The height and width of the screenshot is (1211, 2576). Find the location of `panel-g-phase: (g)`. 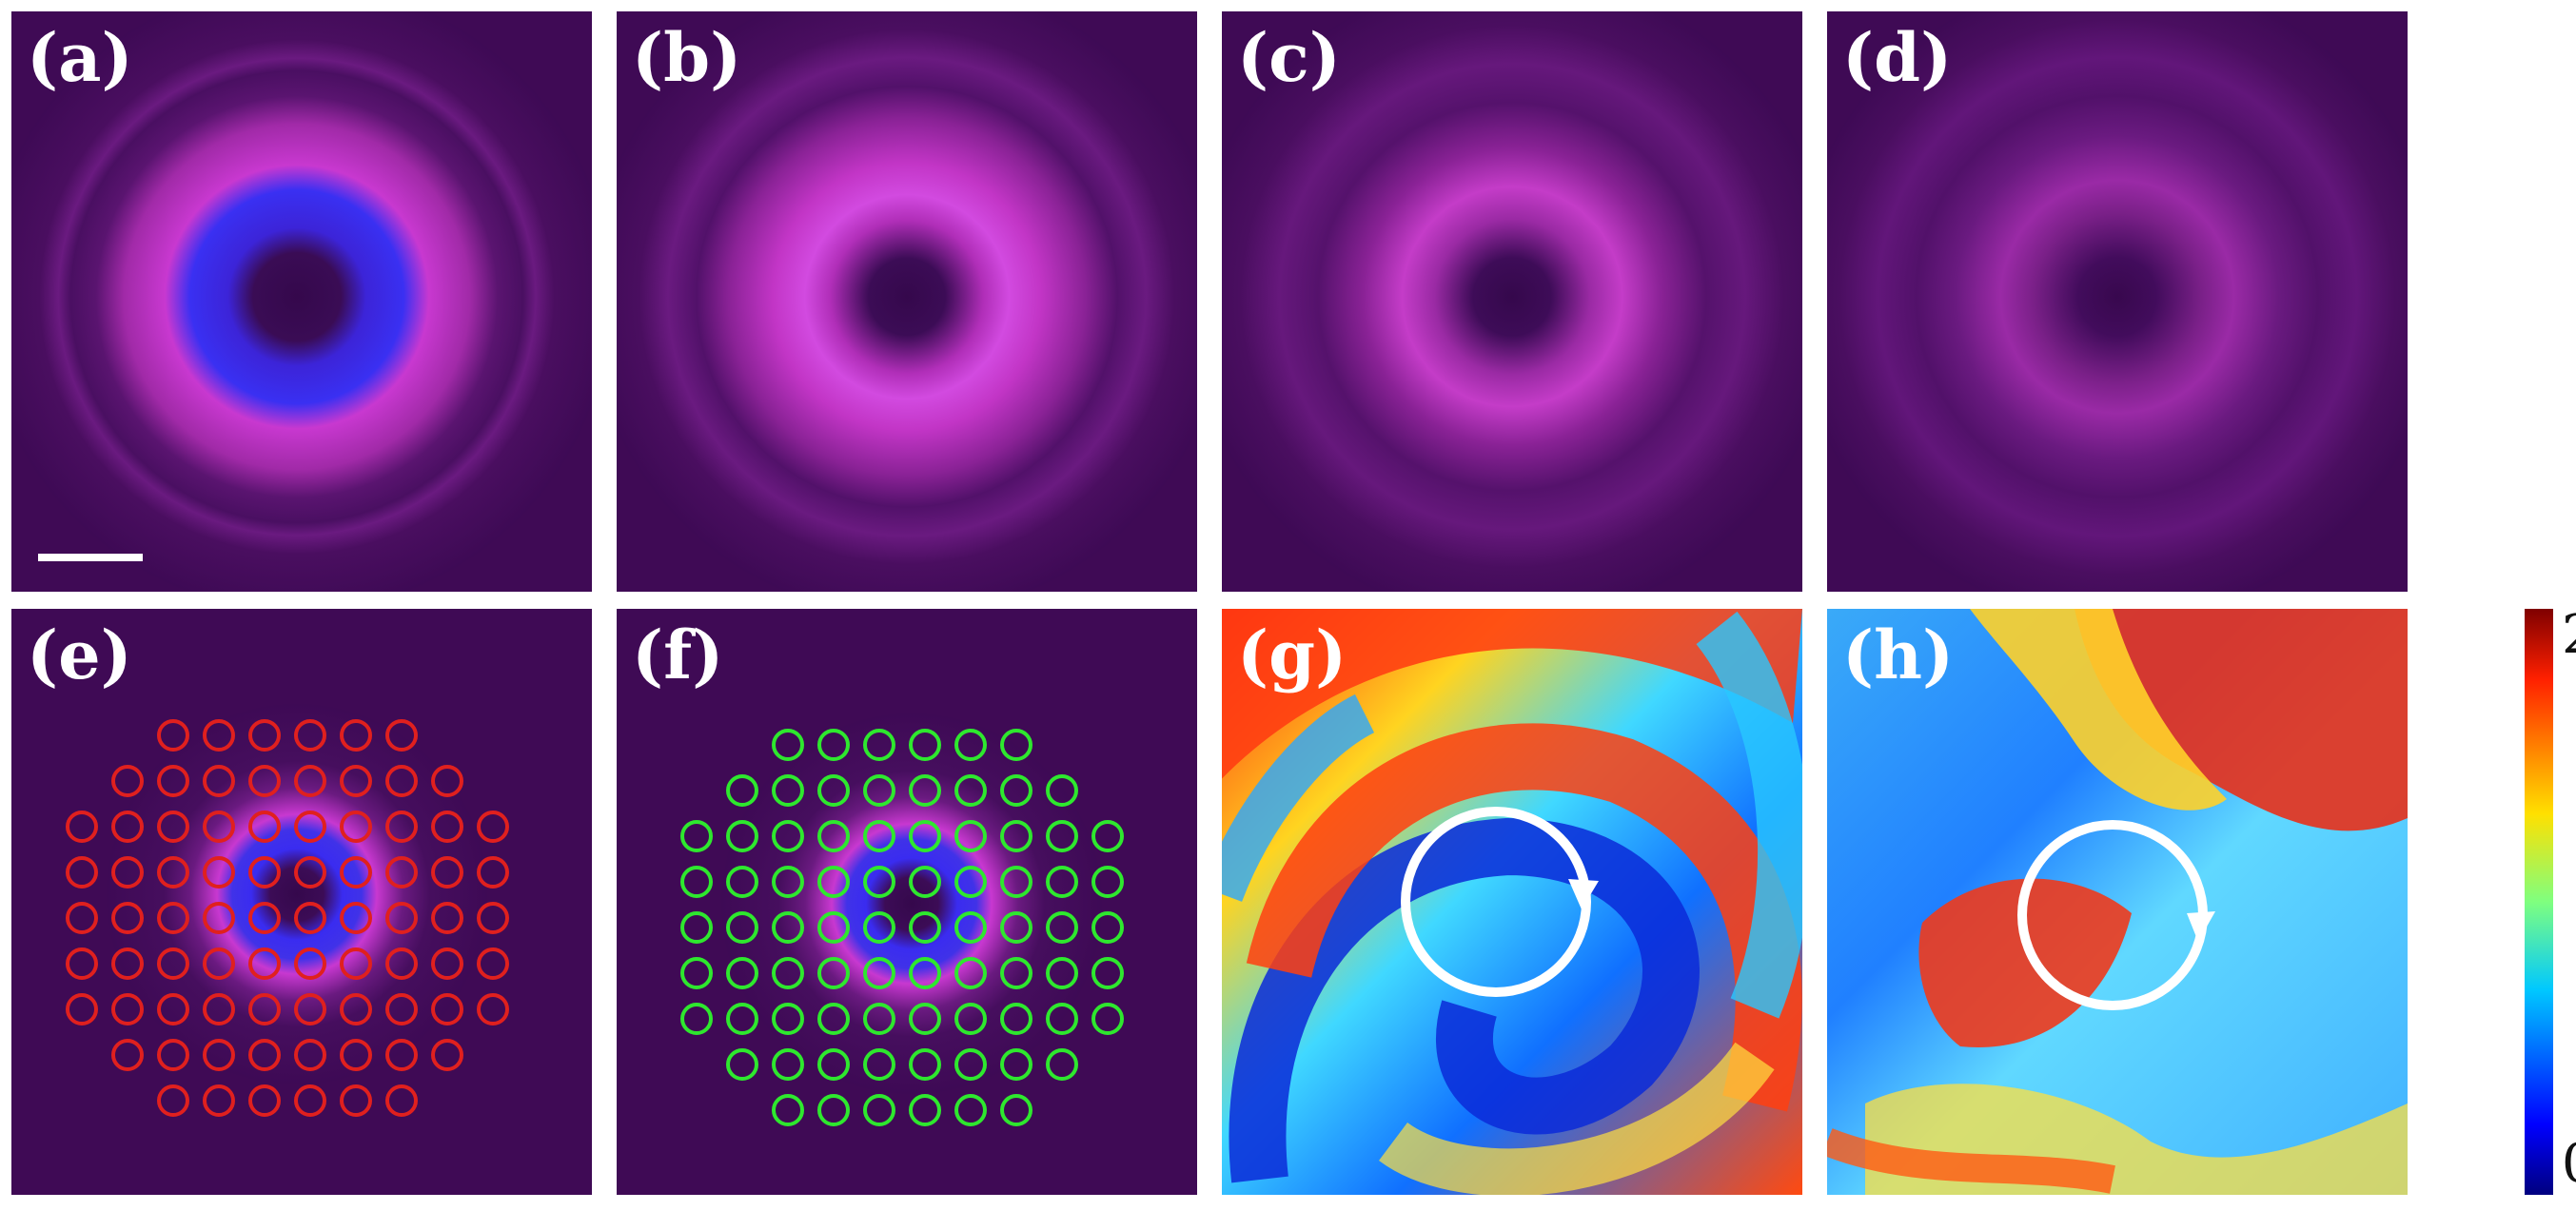

panel-g-phase: (g) is located at coordinates (1512, 902).